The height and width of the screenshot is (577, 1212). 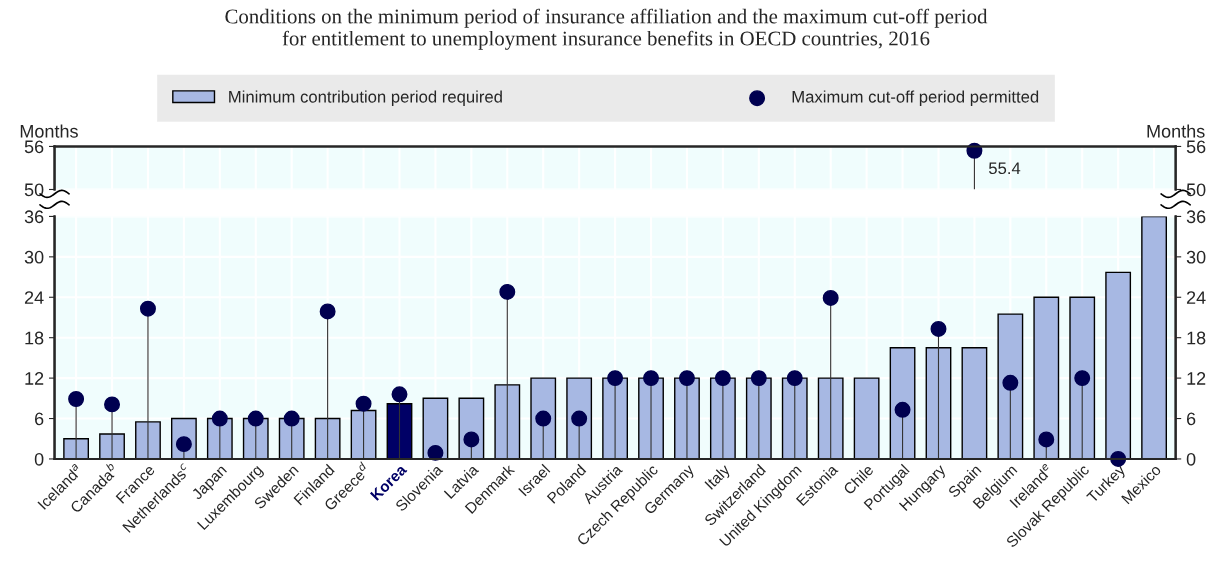 What do you see at coordinates (34, 147) in the screenshot?
I see `y-tick-label: 56` at bounding box center [34, 147].